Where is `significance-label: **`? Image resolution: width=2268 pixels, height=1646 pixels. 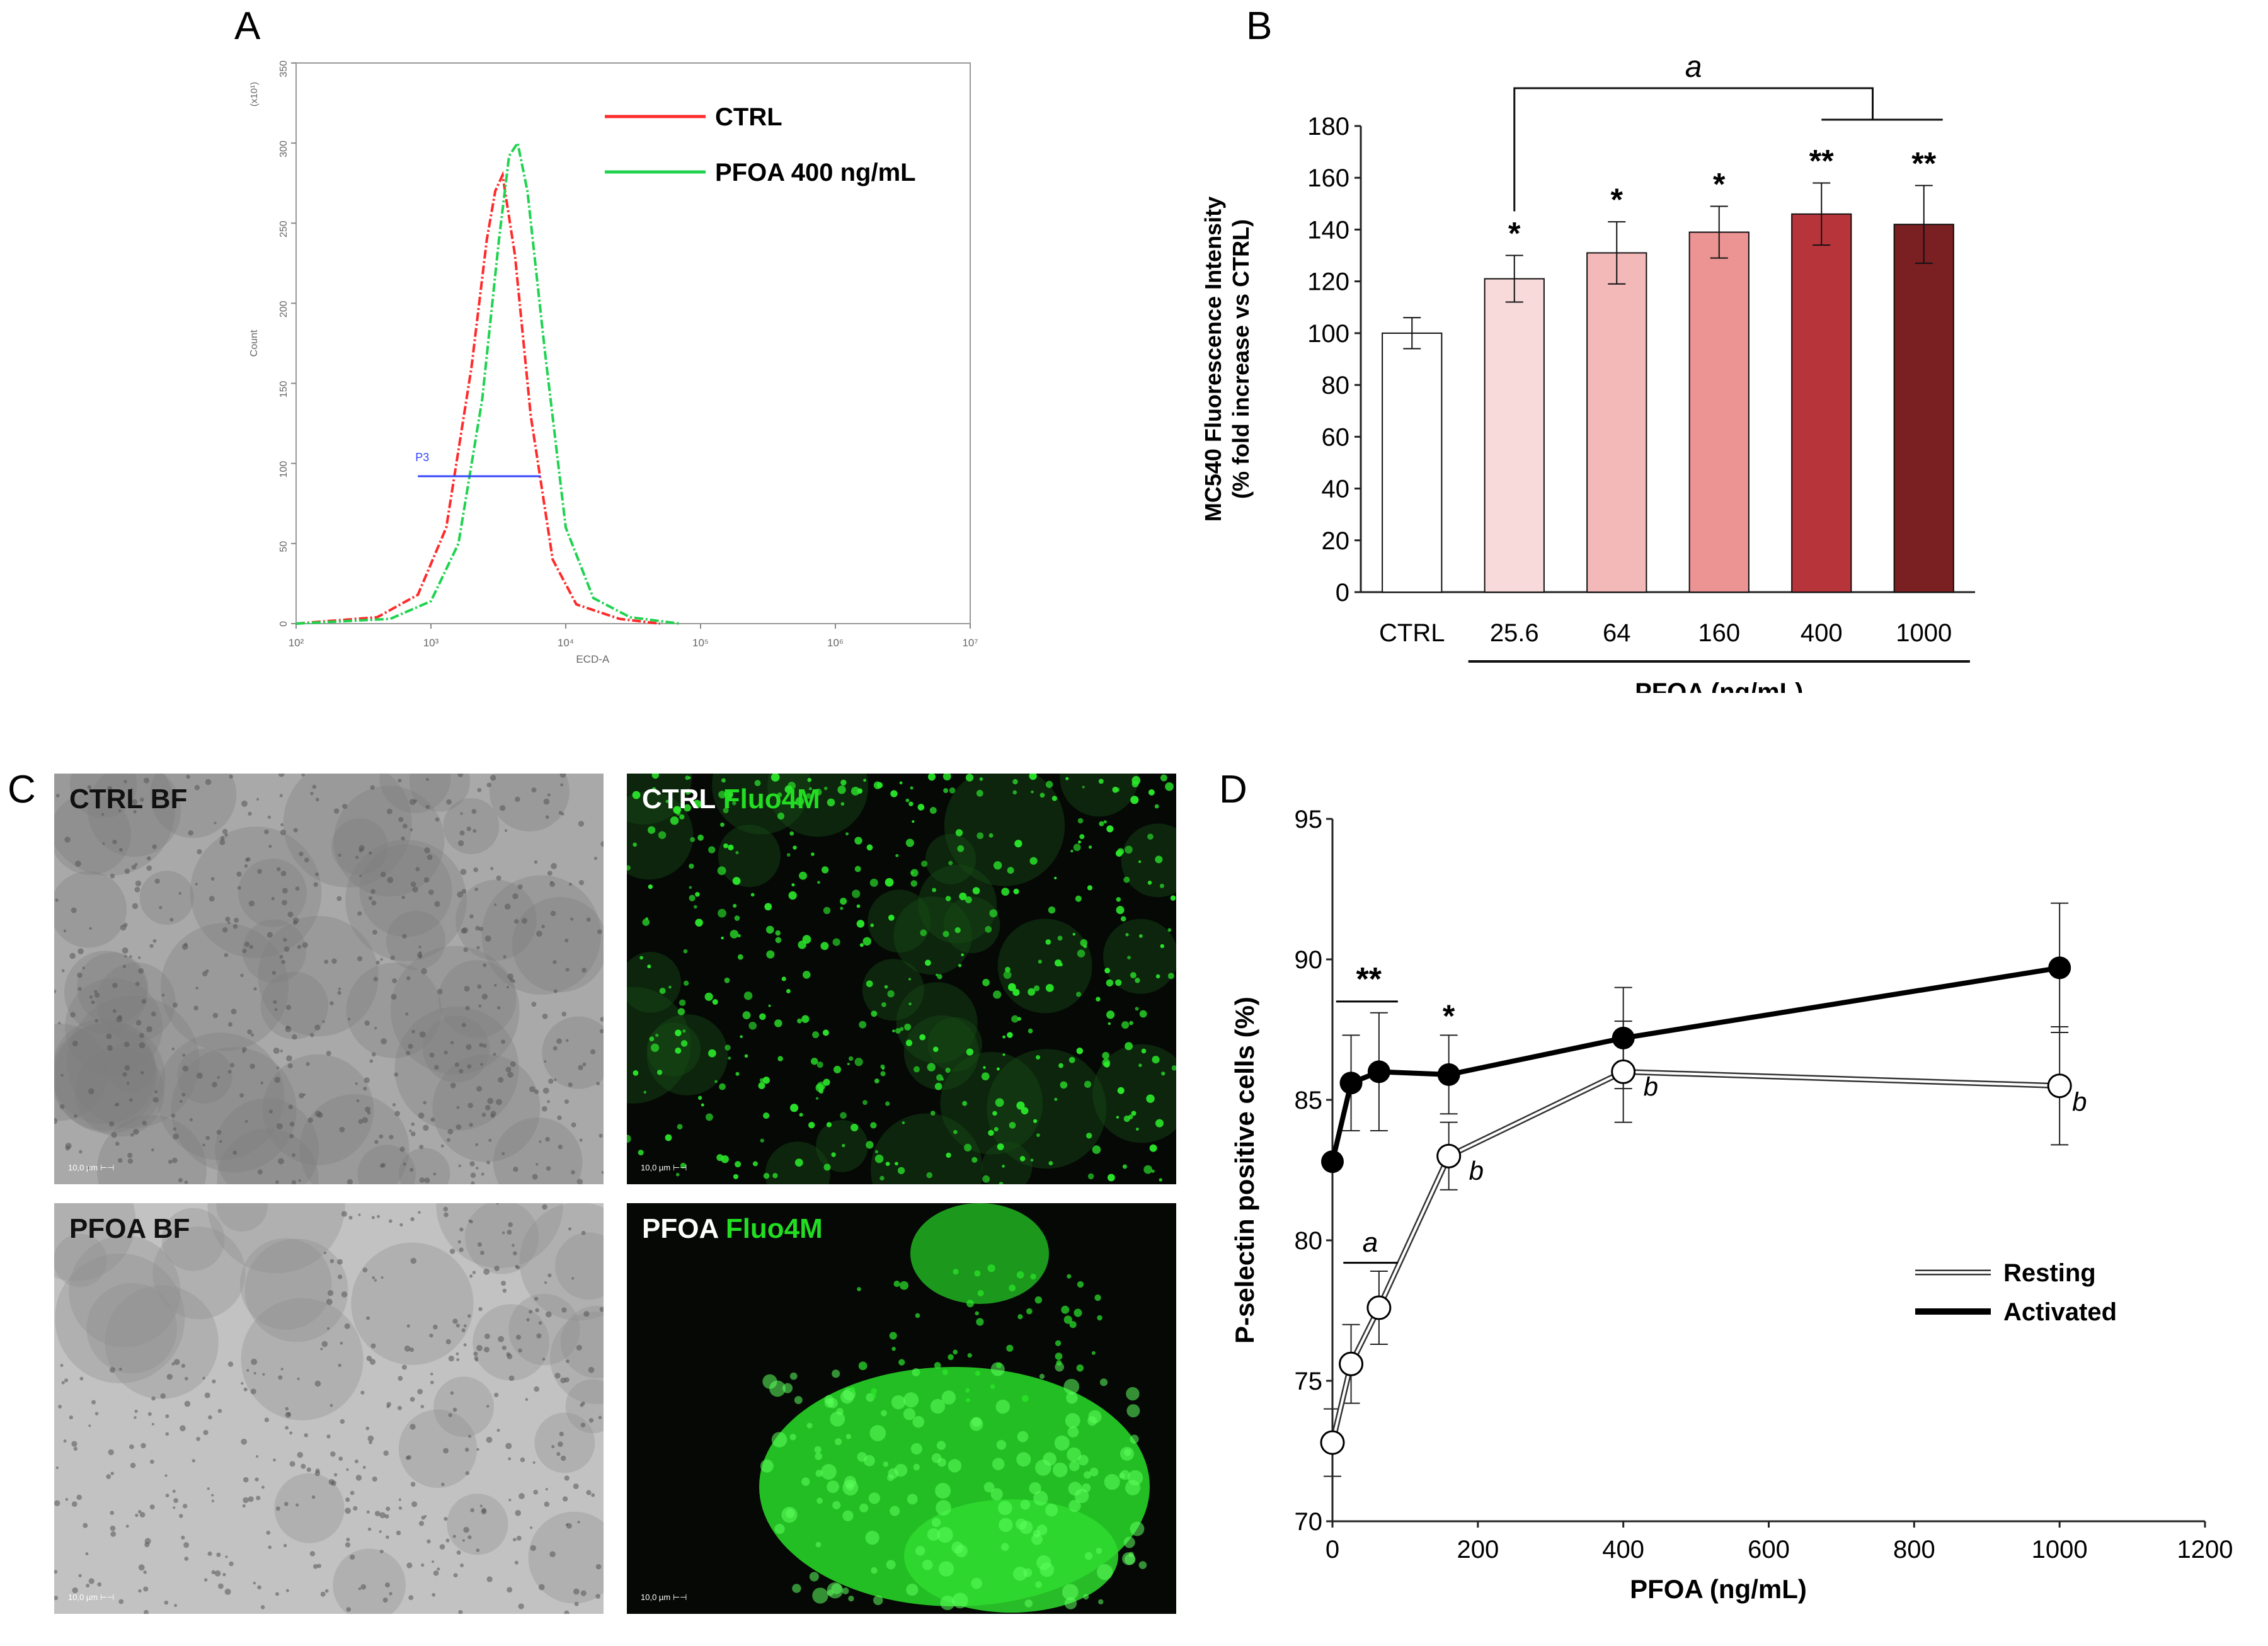 significance-label: ** is located at coordinates (1923, 163).